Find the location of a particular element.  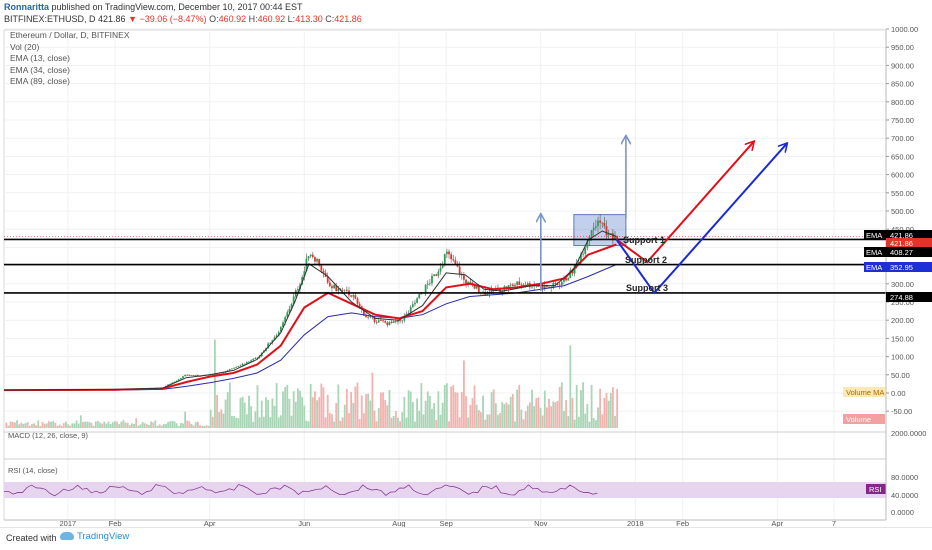

close-value: 421.86 is located at coordinates (348, 19).